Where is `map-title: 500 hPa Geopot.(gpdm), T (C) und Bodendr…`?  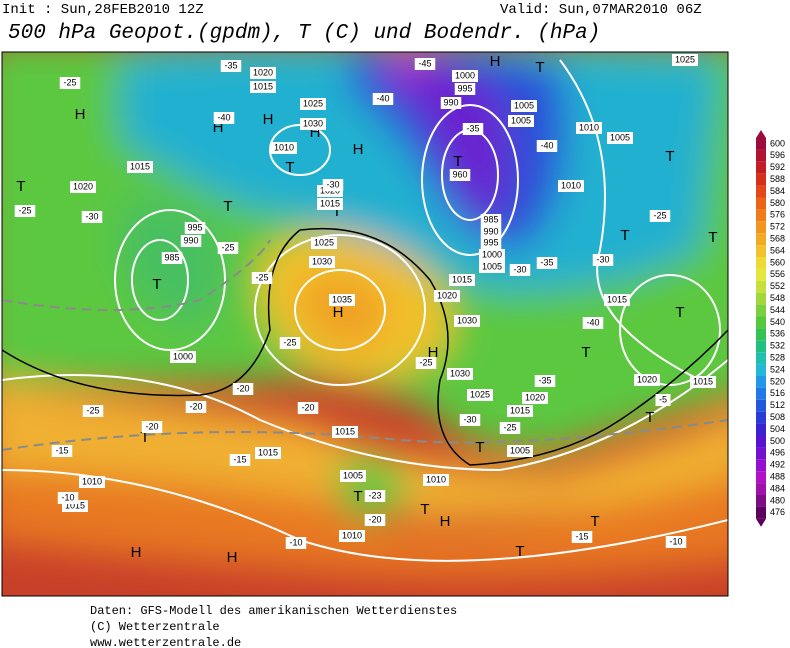 map-title: 500 hPa Geopot.(gpdm), T (C) und Bodendr… is located at coordinates (304, 33).